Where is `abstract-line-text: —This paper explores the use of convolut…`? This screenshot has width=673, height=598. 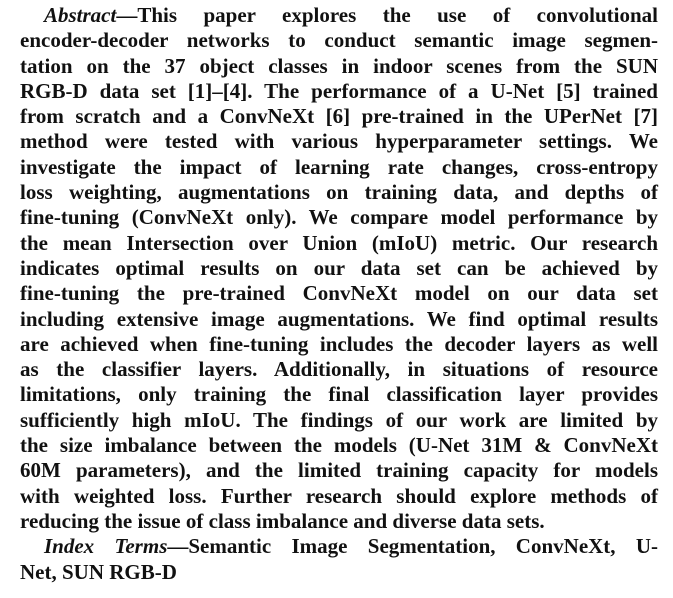
abstract-line-text: —This paper explores the use of convolut… is located at coordinates (387, 15).